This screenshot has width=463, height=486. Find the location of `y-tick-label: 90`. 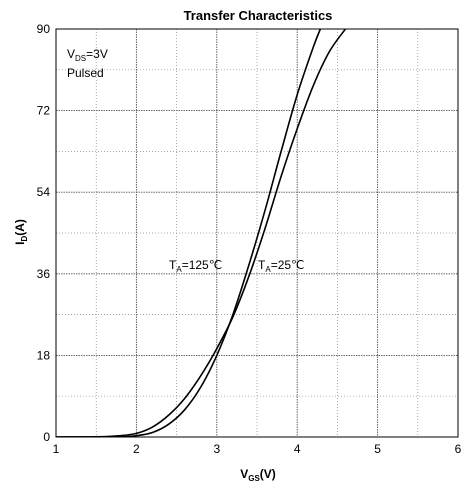

y-tick-label: 90 is located at coordinates (44, 29).